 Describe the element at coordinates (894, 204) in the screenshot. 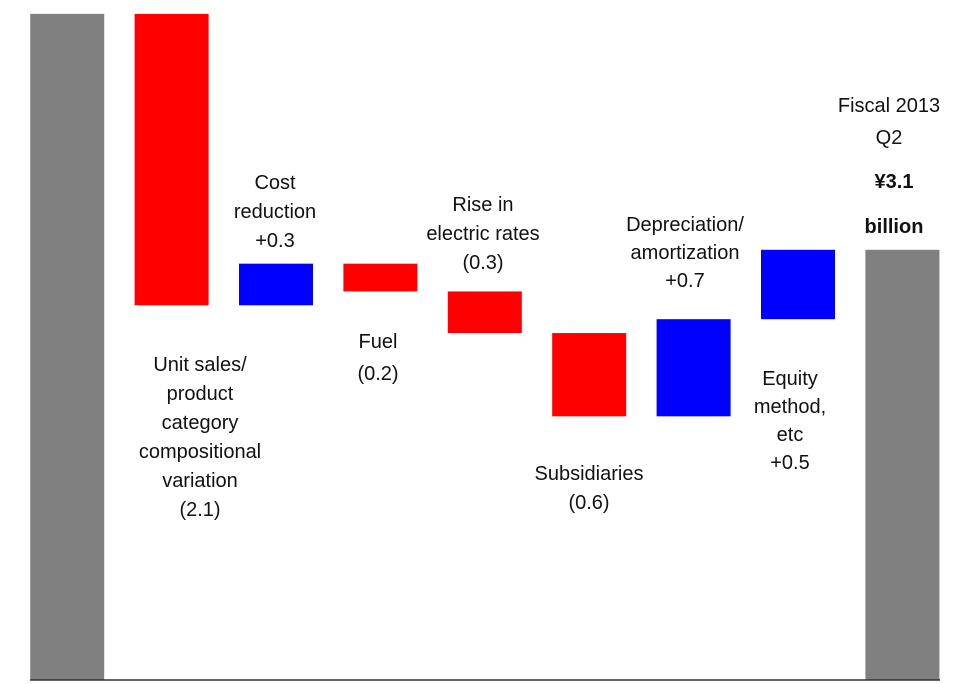

I see `value-label: ¥3.1 billion` at that location.